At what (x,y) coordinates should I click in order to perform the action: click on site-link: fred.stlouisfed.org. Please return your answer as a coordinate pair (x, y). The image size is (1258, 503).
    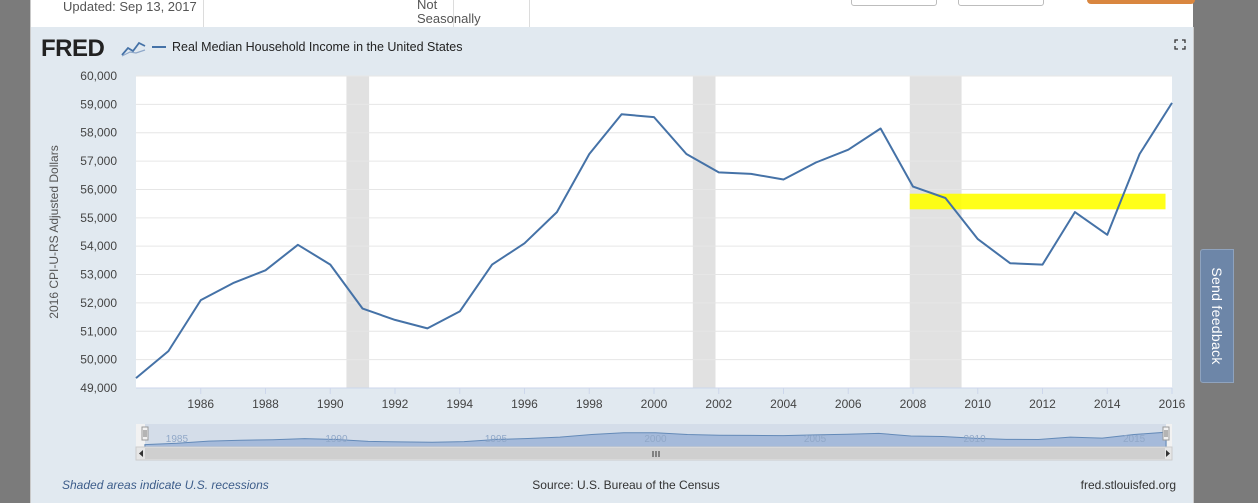
    Looking at the image, I should click on (1128, 485).